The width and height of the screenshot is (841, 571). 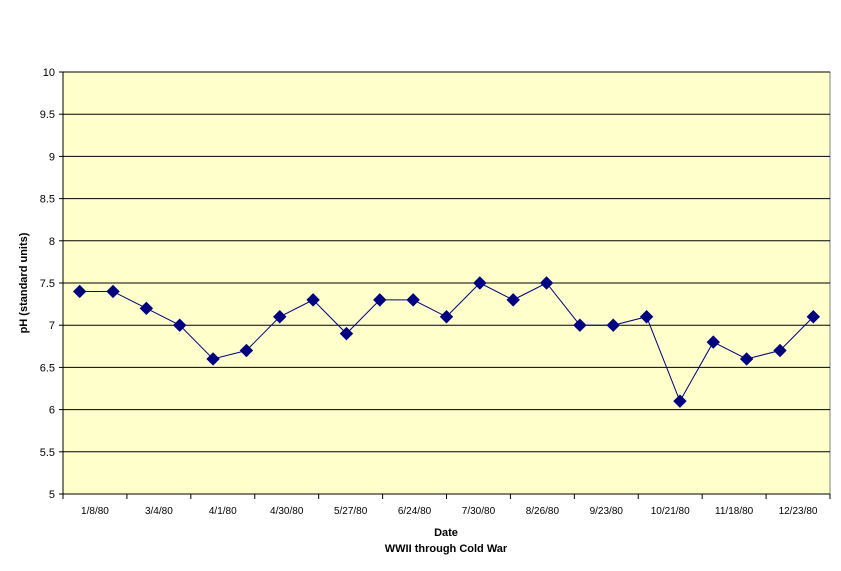 I want to click on y-tick-label: 9.5, so click(x=47, y=115).